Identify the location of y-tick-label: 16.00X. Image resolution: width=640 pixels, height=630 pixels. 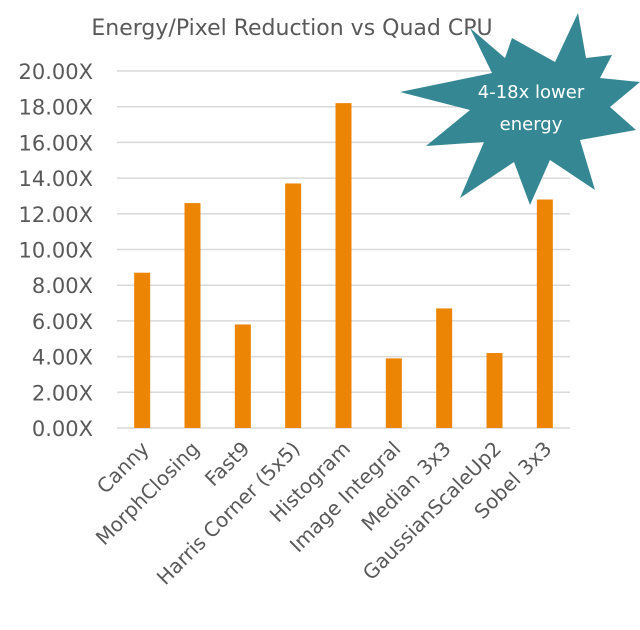
(55, 143).